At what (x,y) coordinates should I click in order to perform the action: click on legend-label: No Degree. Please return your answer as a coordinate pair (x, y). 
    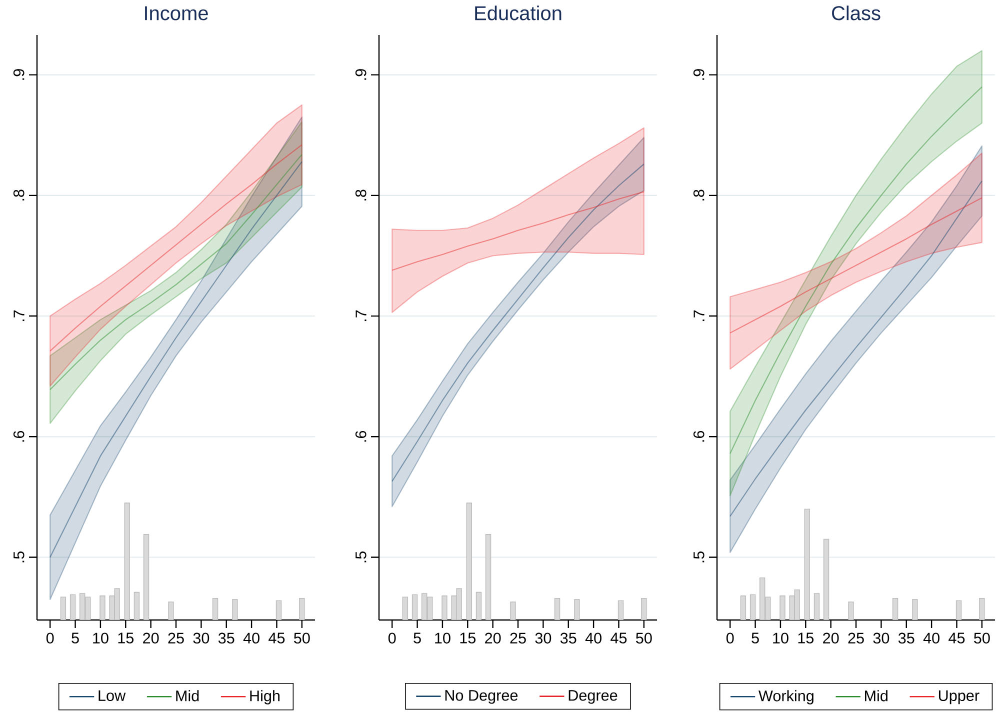
    Looking at the image, I should click on (481, 697).